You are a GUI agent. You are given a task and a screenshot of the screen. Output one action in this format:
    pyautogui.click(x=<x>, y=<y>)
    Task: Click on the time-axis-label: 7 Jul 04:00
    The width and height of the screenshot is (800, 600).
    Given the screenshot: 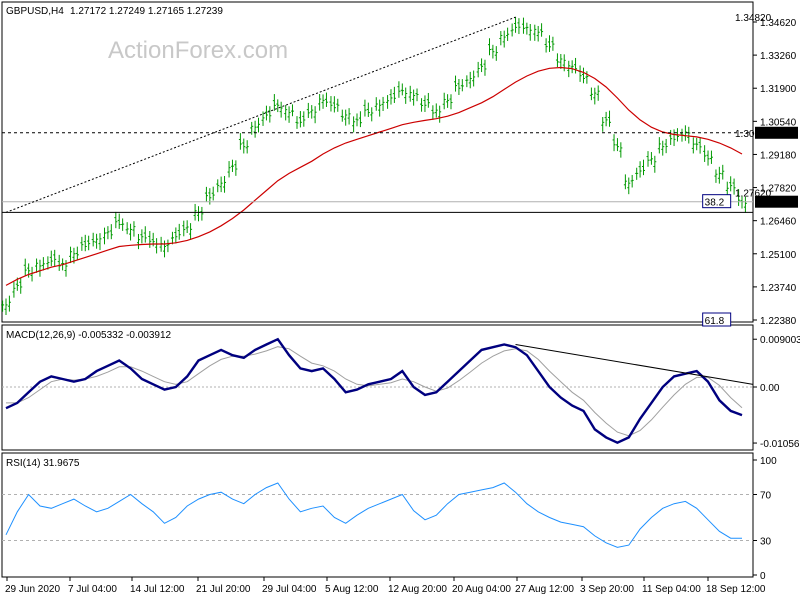 What is the action you would take?
    pyautogui.click(x=92, y=589)
    